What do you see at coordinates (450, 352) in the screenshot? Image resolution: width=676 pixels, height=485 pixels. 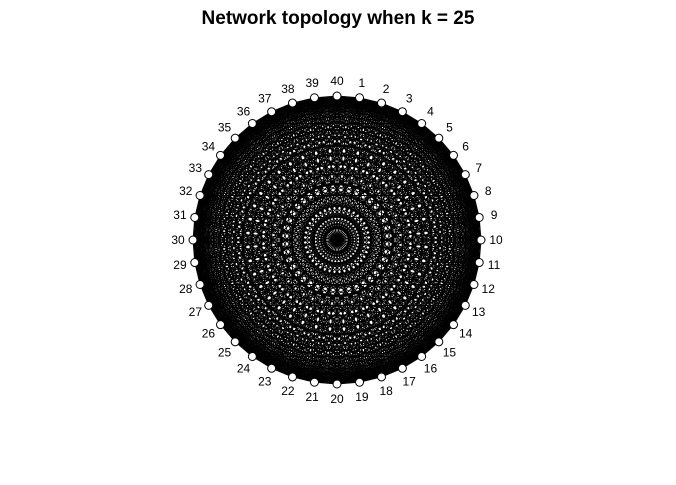 I see `node-label: 15` at bounding box center [450, 352].